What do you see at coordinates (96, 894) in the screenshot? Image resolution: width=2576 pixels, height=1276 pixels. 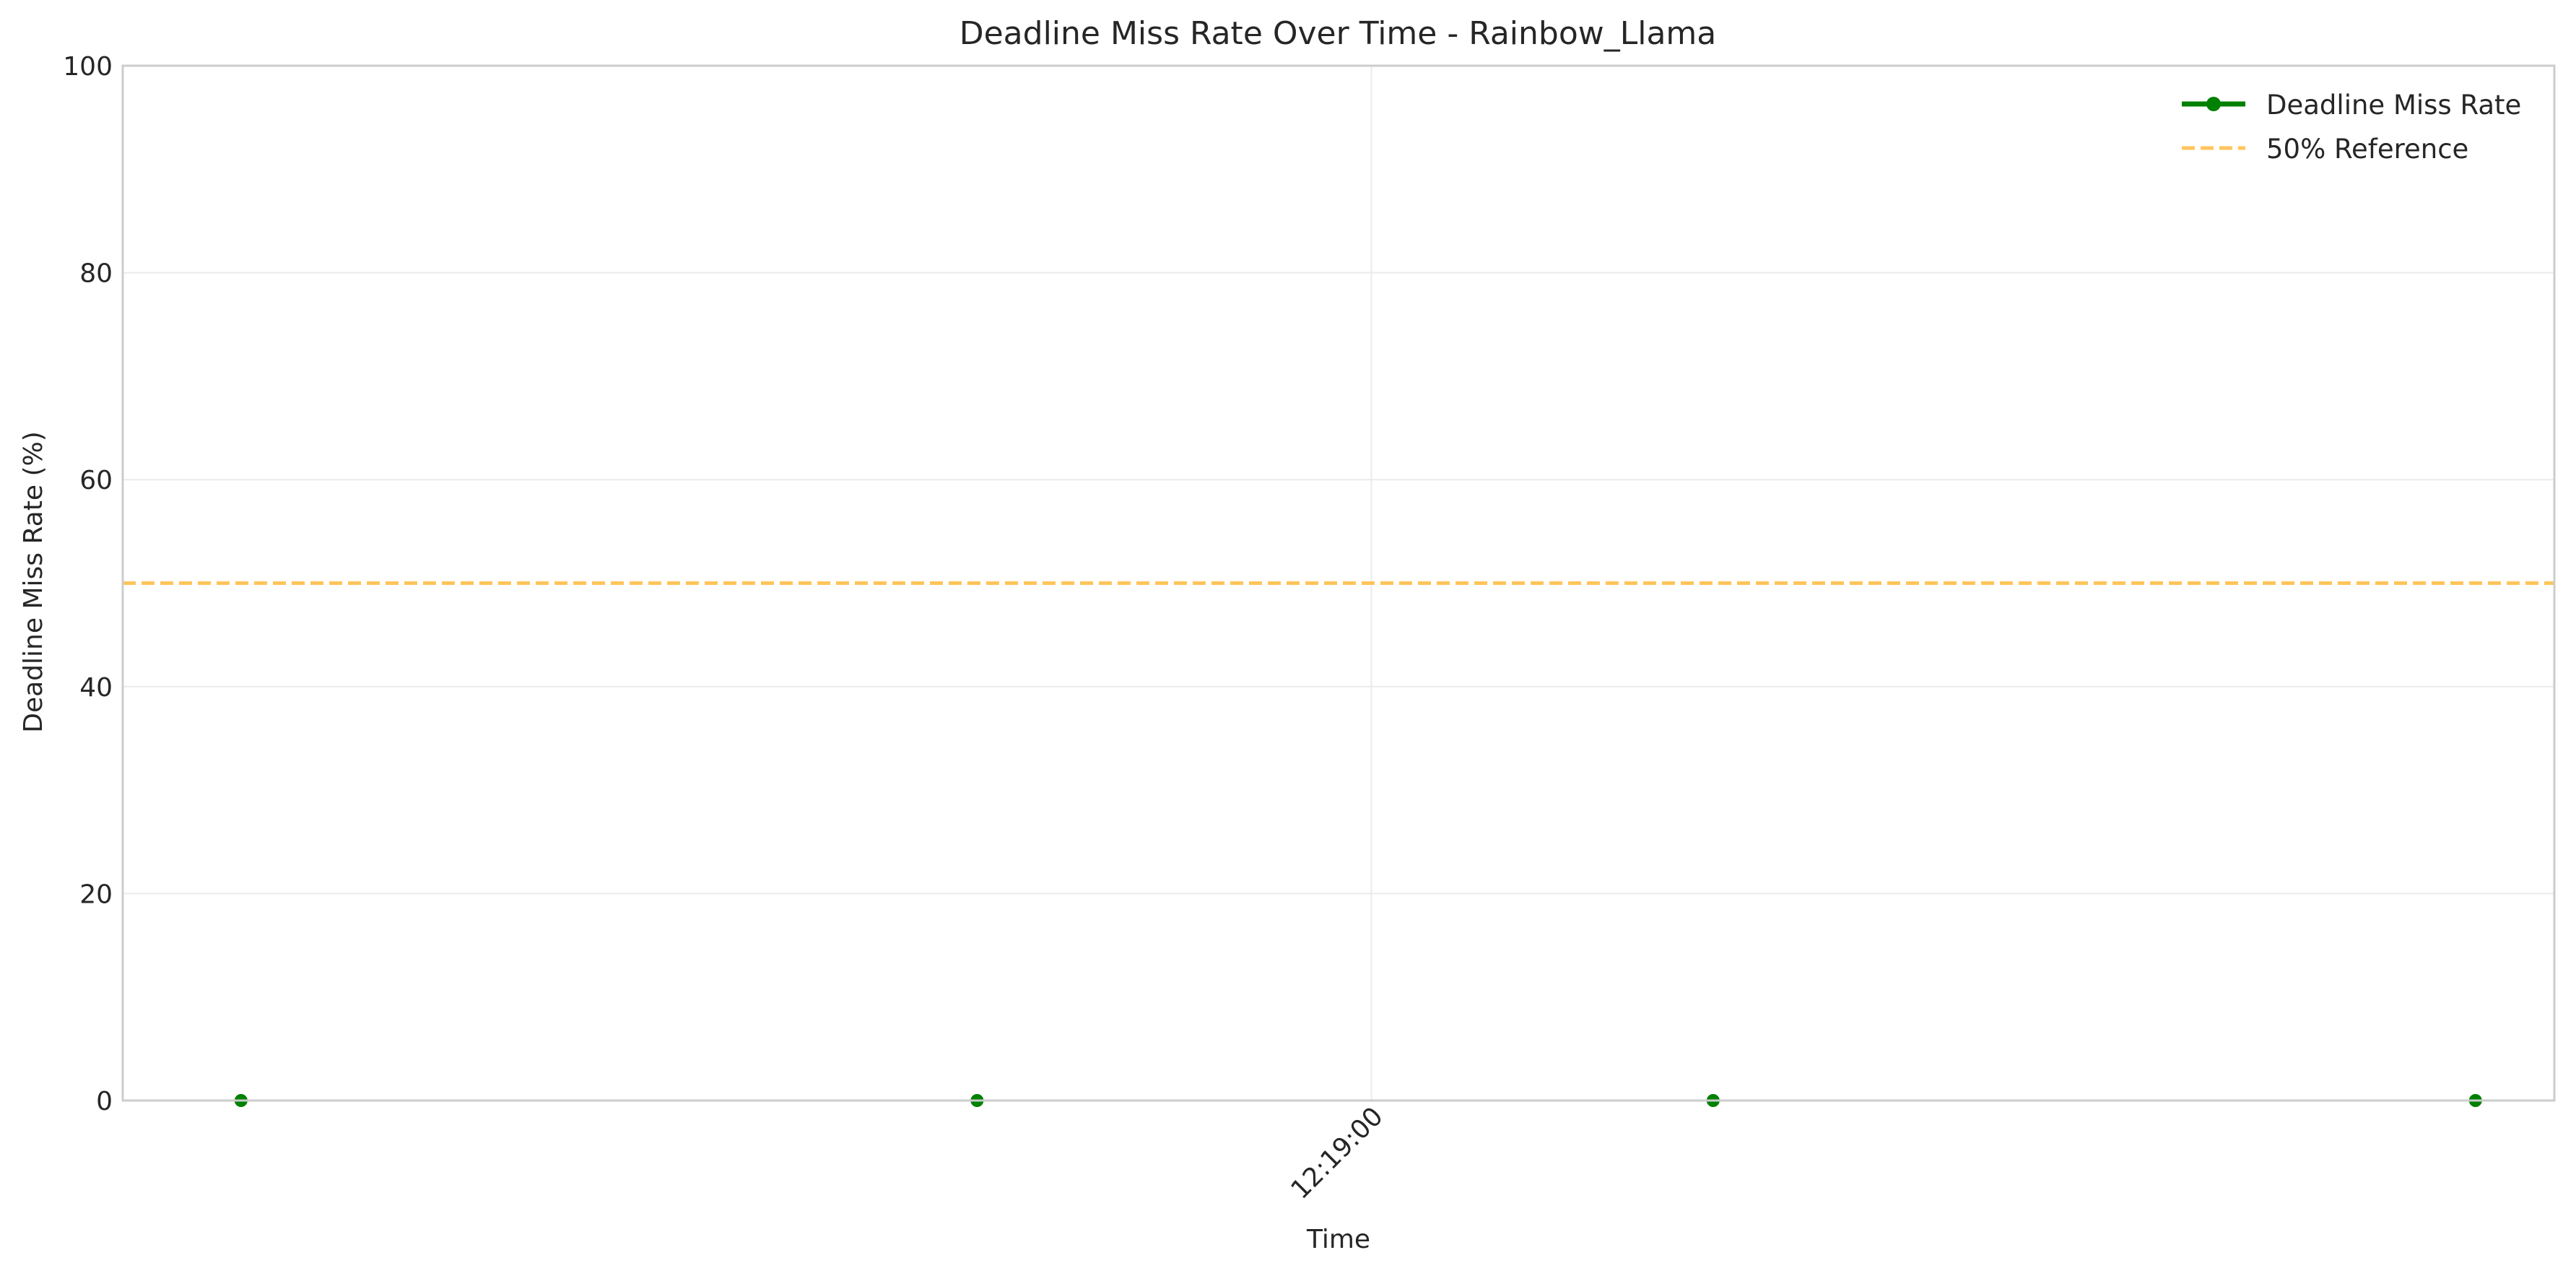 I see `y-tick-label: 20` at bounding box center [96, 894].